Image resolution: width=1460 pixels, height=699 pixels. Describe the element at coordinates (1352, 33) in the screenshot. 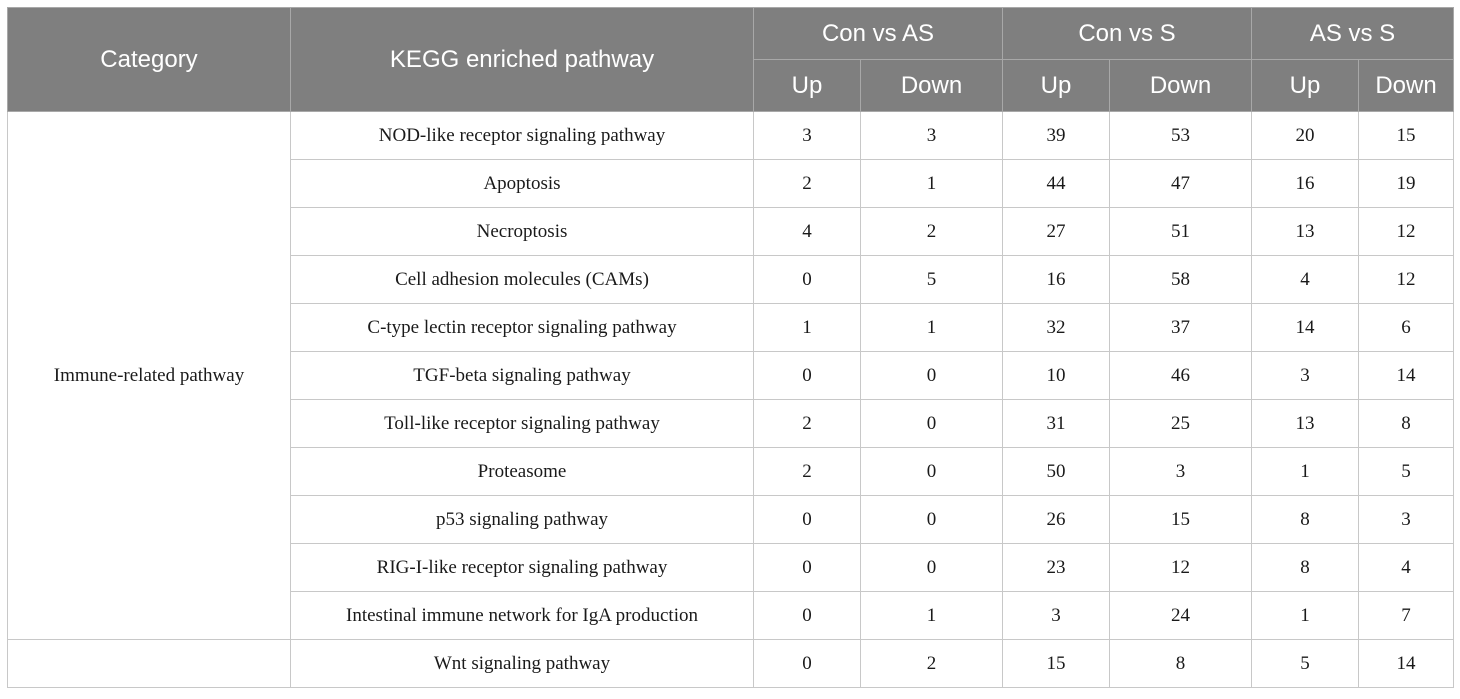

I see `group-header-as-vs-s: AS vs S` at that location.